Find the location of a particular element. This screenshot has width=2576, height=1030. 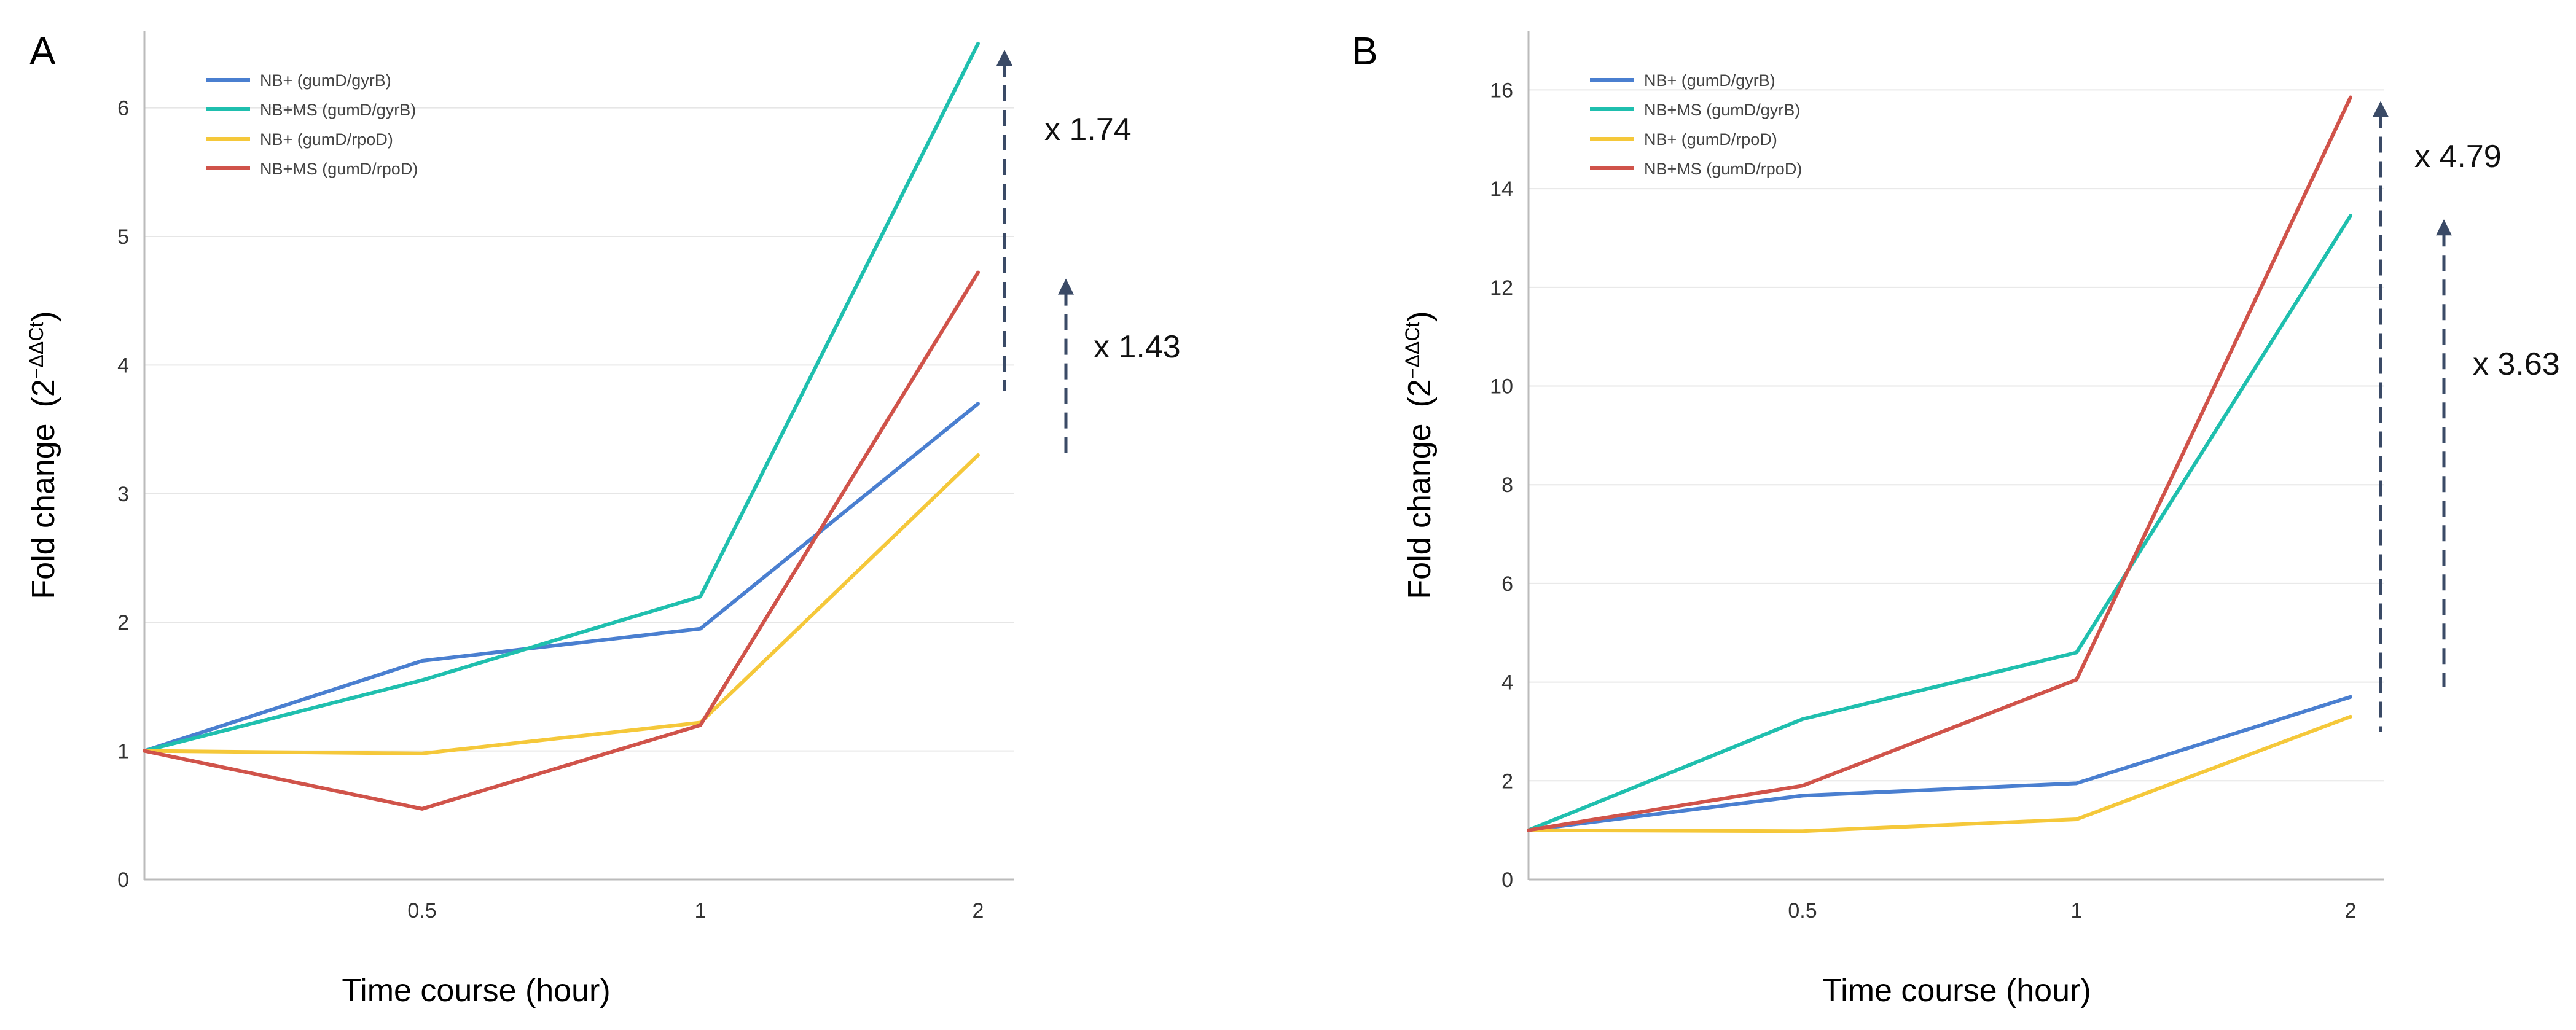

y-tick-label: 16 is located at coordinates (1501, 90).